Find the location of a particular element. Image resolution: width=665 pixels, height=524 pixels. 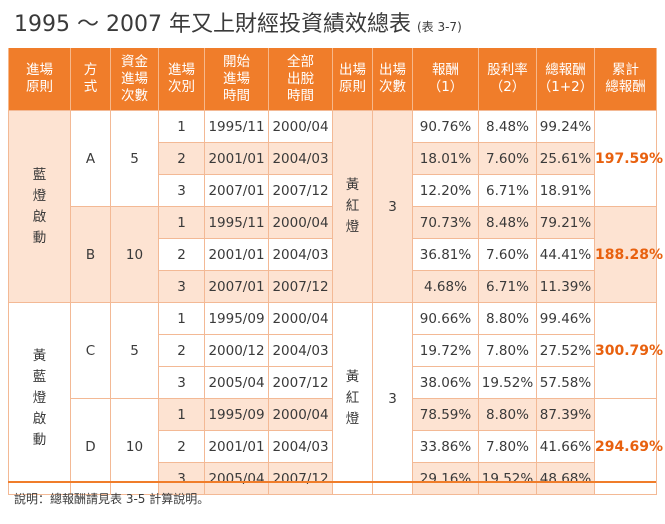

header-exit-count: 出場 次數 is located at coordinates (392, 79).